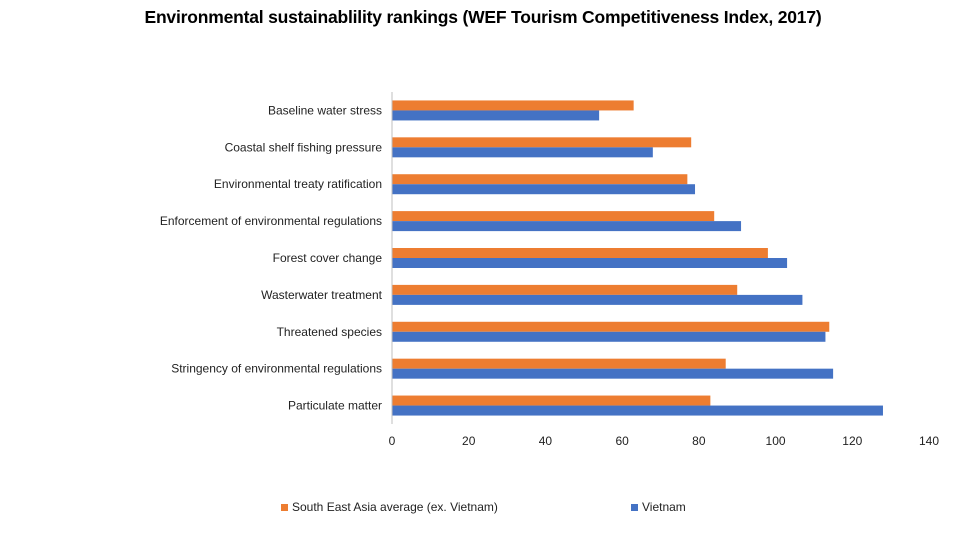  I want to click on legend-label: Vietnam, so click(664, 507).